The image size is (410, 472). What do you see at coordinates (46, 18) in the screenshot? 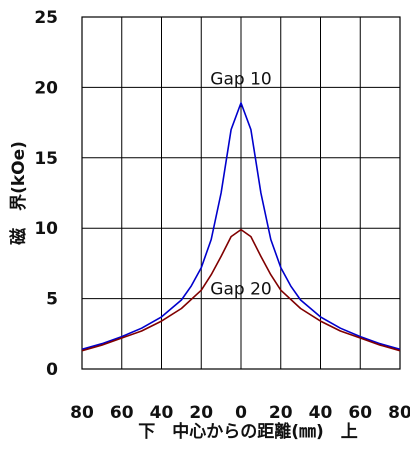
I see `y-tick-label: 25` at bounding box center [46, 18].